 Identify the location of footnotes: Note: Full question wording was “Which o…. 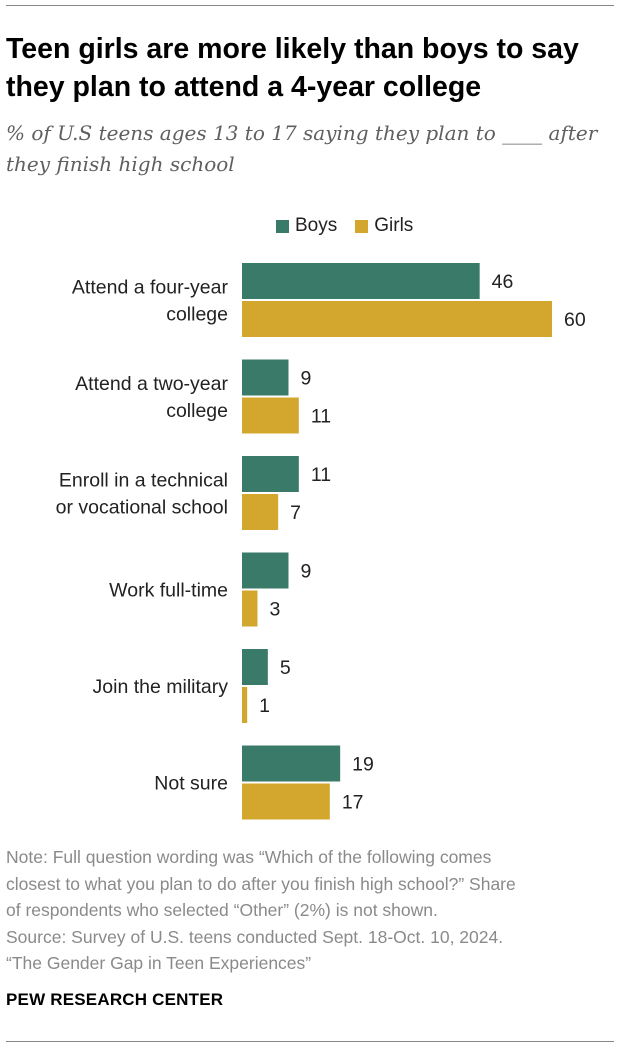
(309, 910).